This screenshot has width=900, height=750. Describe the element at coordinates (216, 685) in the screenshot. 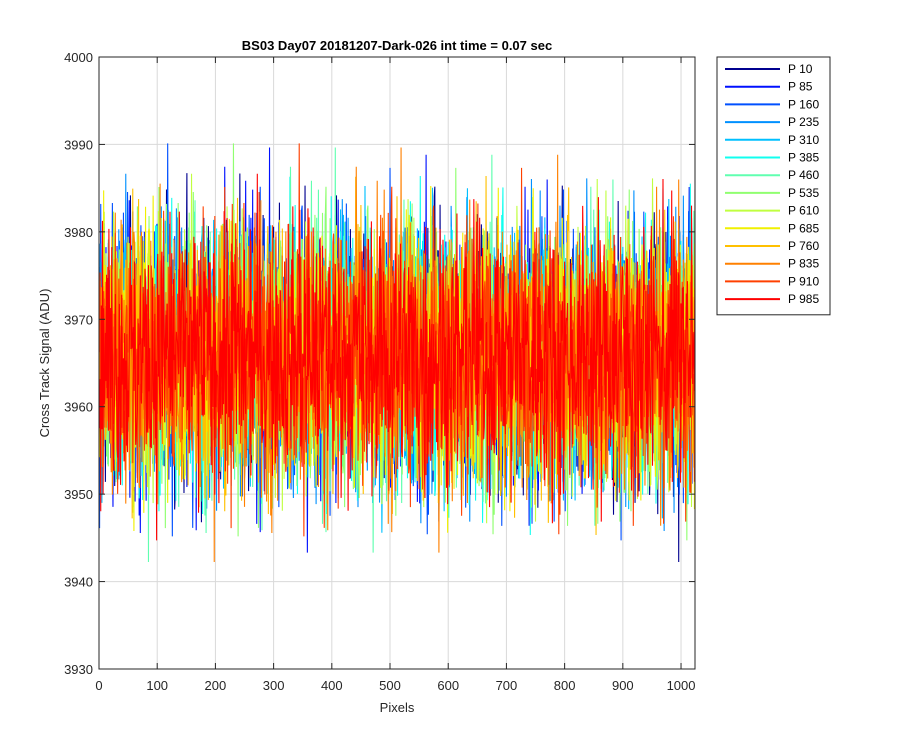

I see `x-tick-label: 200` at that location.